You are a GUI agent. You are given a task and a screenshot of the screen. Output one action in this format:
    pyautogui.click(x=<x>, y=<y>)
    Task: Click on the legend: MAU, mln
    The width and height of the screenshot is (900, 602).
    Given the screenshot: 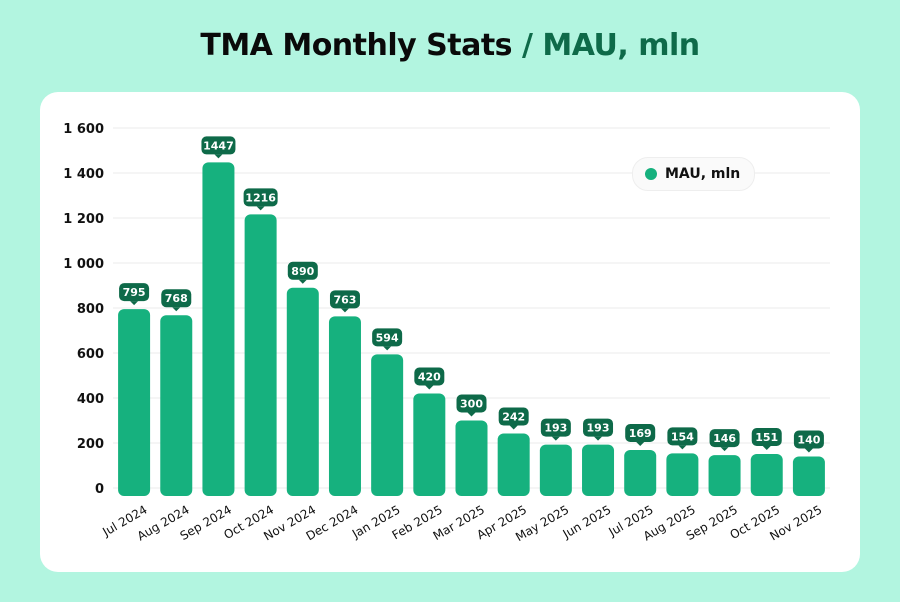 What is the action you would take?
    pyautogui.click(x=694, y=174)
    